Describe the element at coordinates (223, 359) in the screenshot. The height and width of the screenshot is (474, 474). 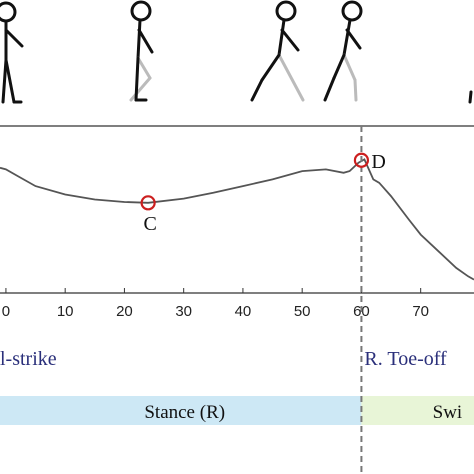
I see `event-labels: l-strike R. Toe-off` at that location.